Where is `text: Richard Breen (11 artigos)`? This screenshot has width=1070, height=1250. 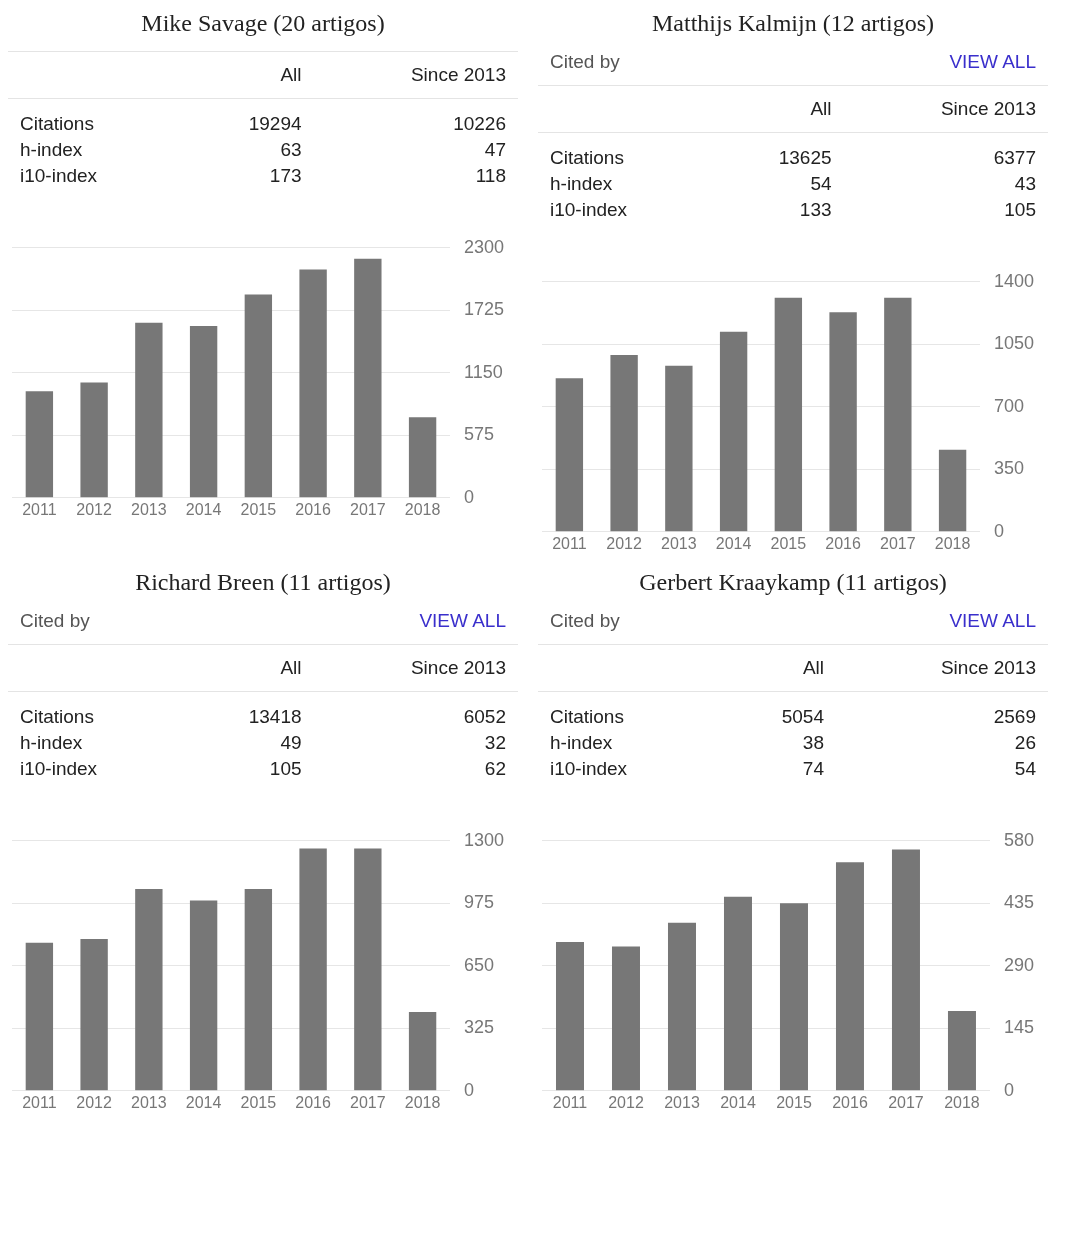
text: Richard Breen (11 artigos) is located at coordinates (263, 582).